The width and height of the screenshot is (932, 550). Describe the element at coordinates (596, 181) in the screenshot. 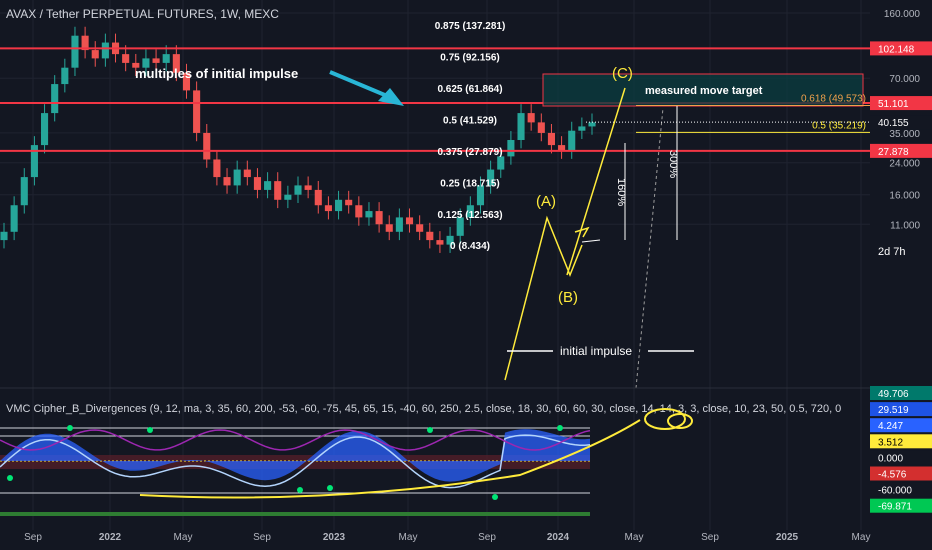

I see `wave-line-c` at that location.